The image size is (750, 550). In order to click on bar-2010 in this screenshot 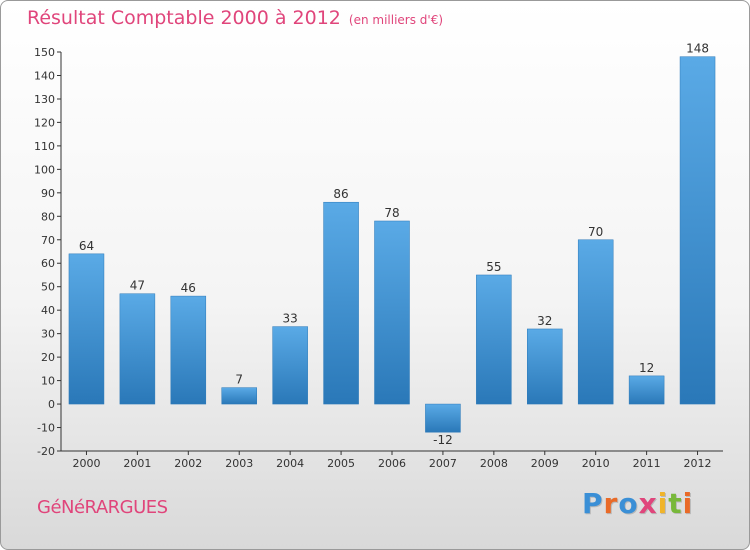, I will do `click(595, 322)`.